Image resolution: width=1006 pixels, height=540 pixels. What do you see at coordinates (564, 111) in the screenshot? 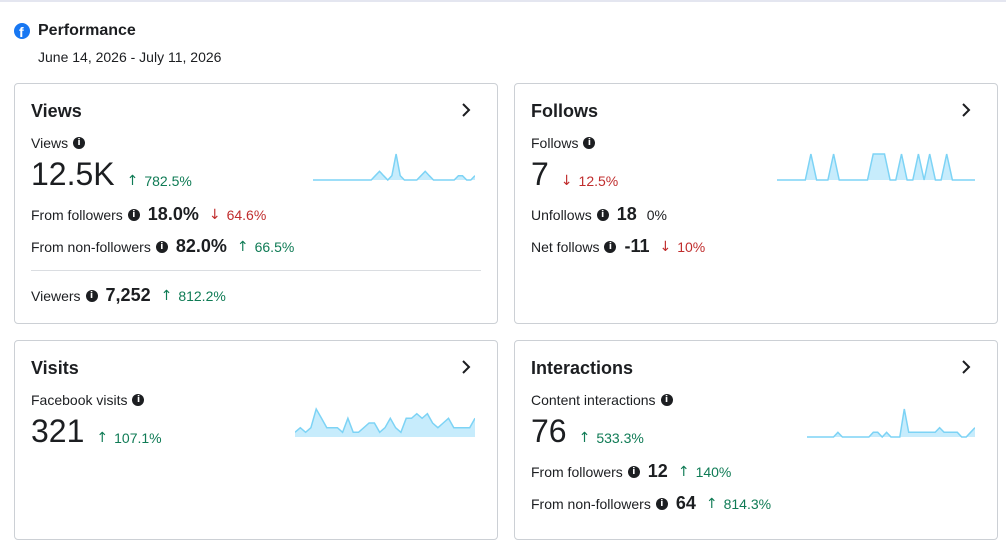
I see `card-title: Follows` at bounding box center [564, 111].